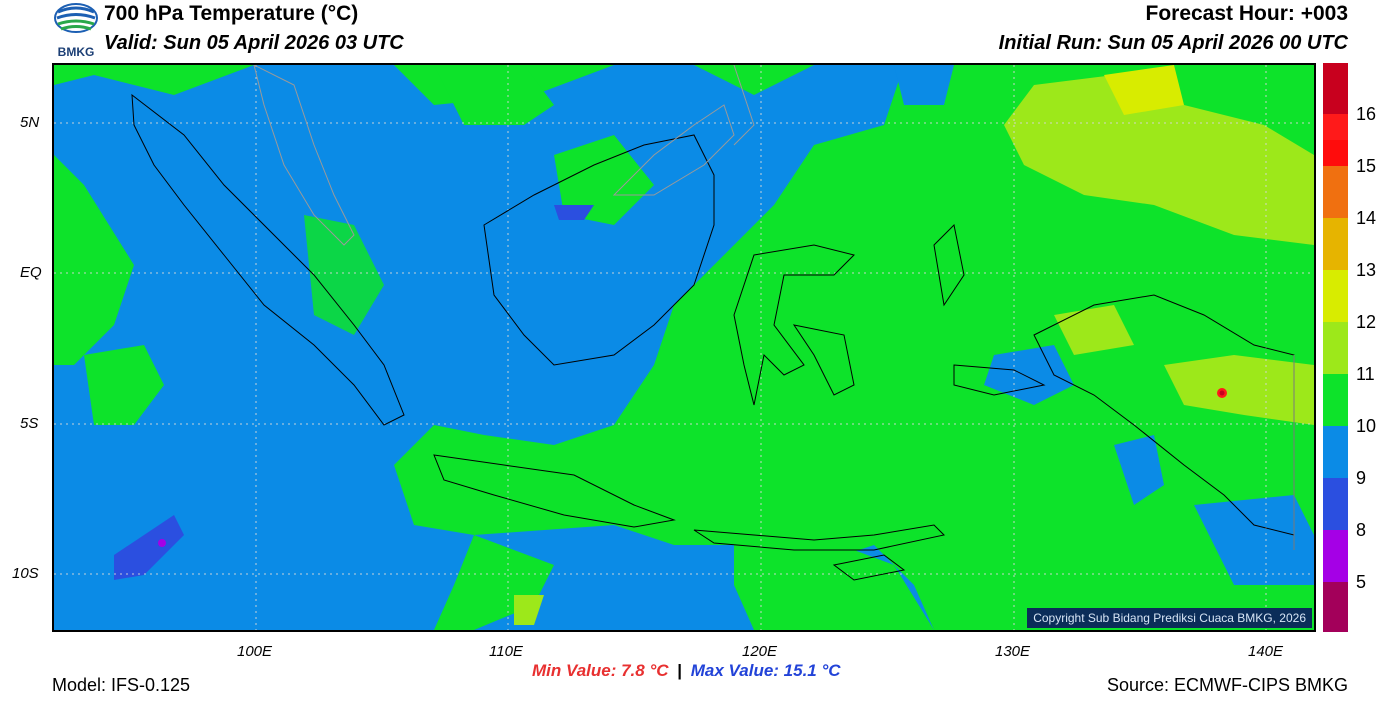 The image size is (1400, 709). What do you see at coordinates (600, 670) in the screenshot?
I see `min-value: Min Value: 7.8 °C` at bounding box center [600, 670].